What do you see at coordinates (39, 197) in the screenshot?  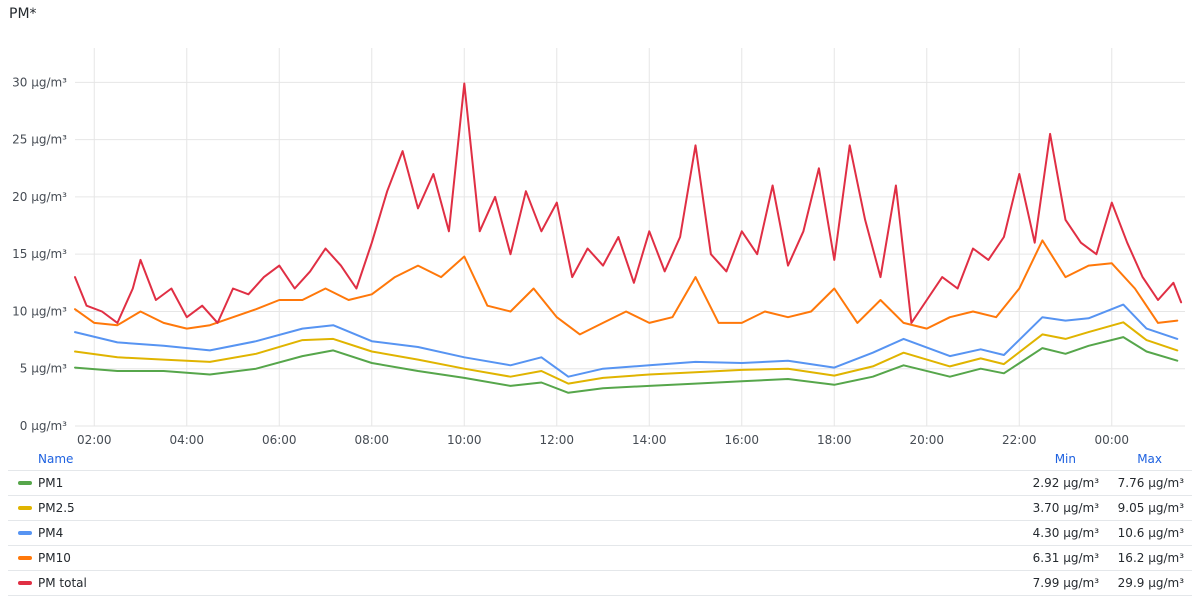 I see `y-tick-label: 20 µg/m³` at bounding box center [39, 197].